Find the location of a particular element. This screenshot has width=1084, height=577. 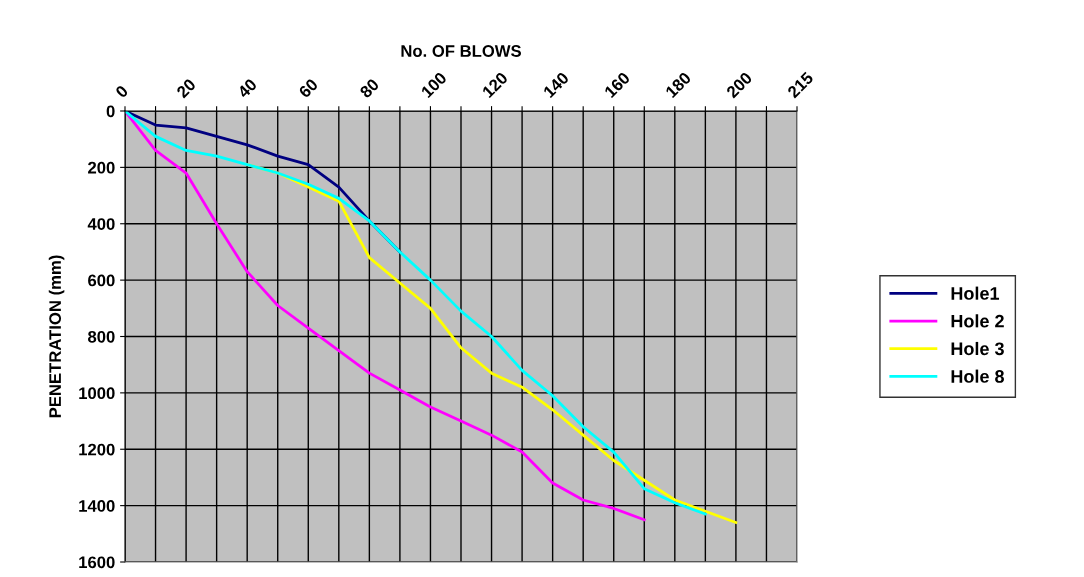

y-tick-label: 1000 is located at coordinates (97, 393).